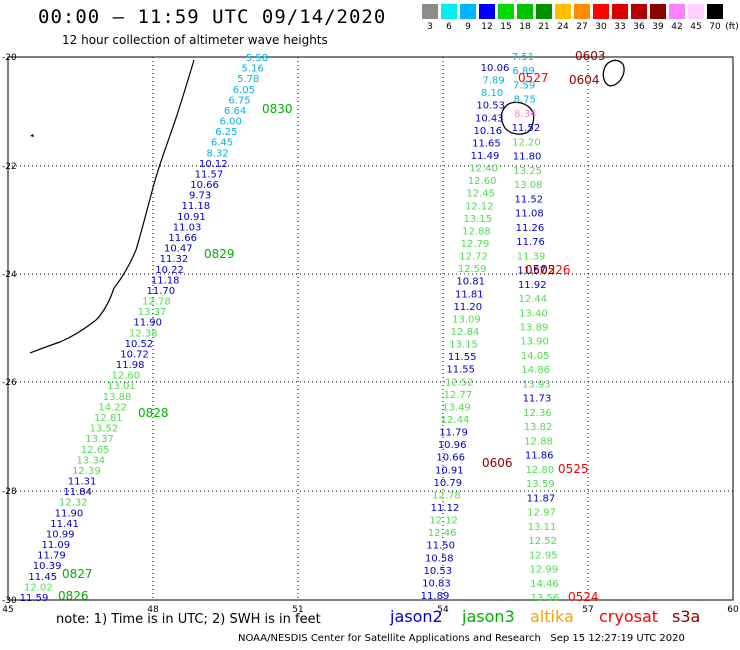 The image size is (740, 650). I want to click on color-scale-label: 9, so click(468, 27).